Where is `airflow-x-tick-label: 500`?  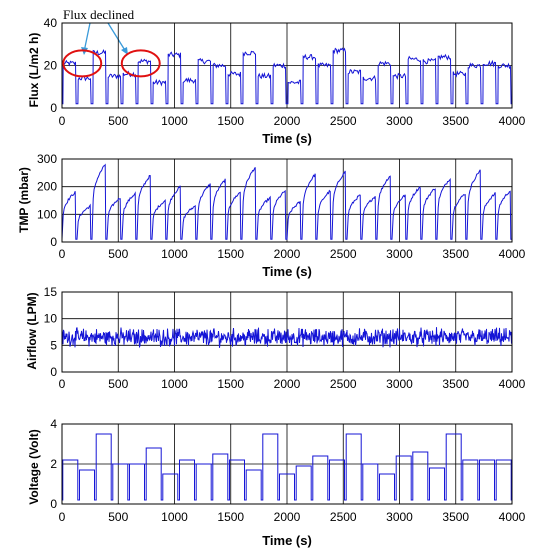
airflow-x-tick-label: 500 is located at coordinates (118, 384).